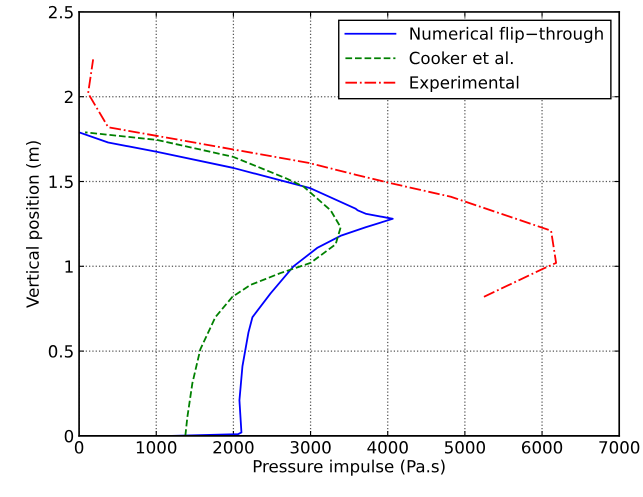  I want to click on y-tick-label: 1, so click(69, 266).